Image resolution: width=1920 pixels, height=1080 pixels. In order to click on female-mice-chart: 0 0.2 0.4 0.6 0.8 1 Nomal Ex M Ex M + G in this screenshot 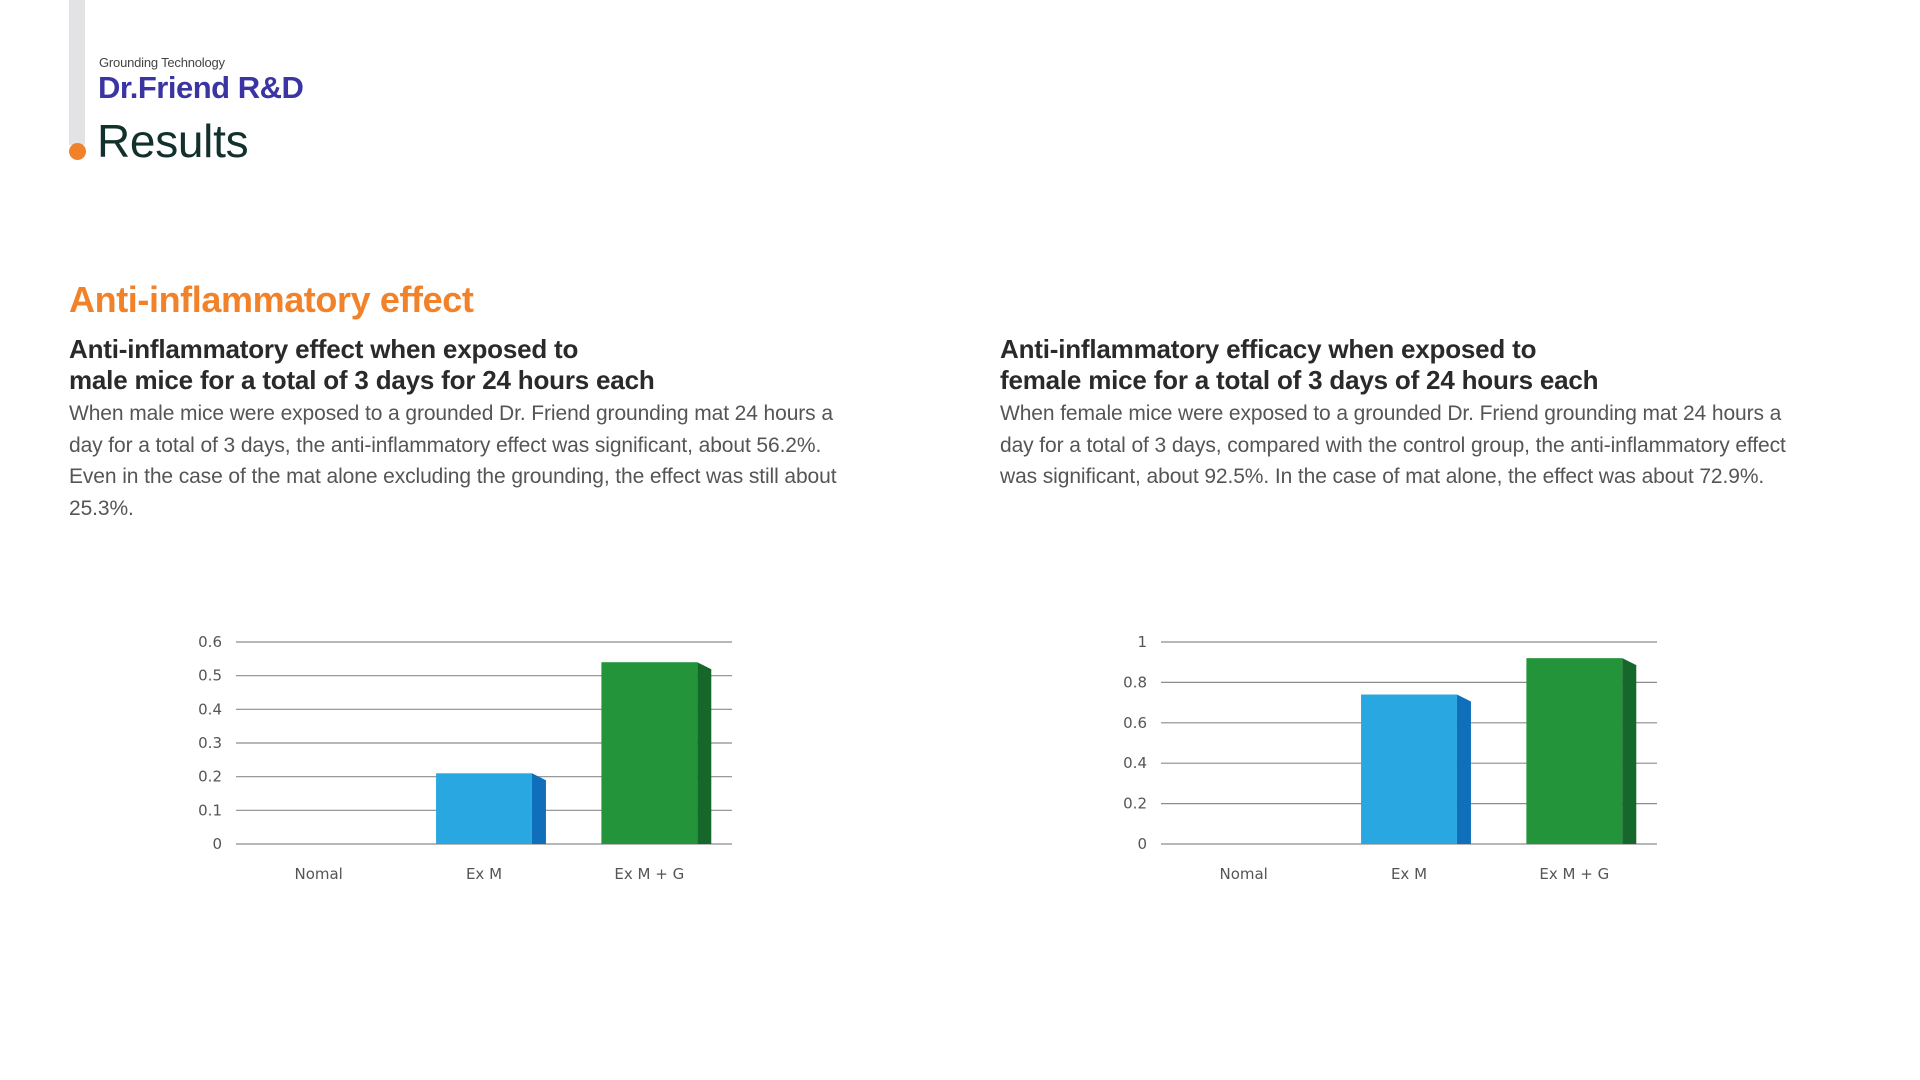, I will do `click(1385, 760)`.